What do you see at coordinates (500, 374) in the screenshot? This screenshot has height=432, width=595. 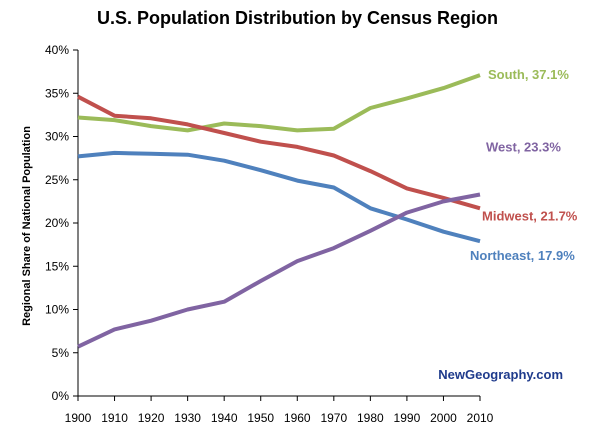 I see `source-credit: NewGeography.com` at bounding box center [500, 374].